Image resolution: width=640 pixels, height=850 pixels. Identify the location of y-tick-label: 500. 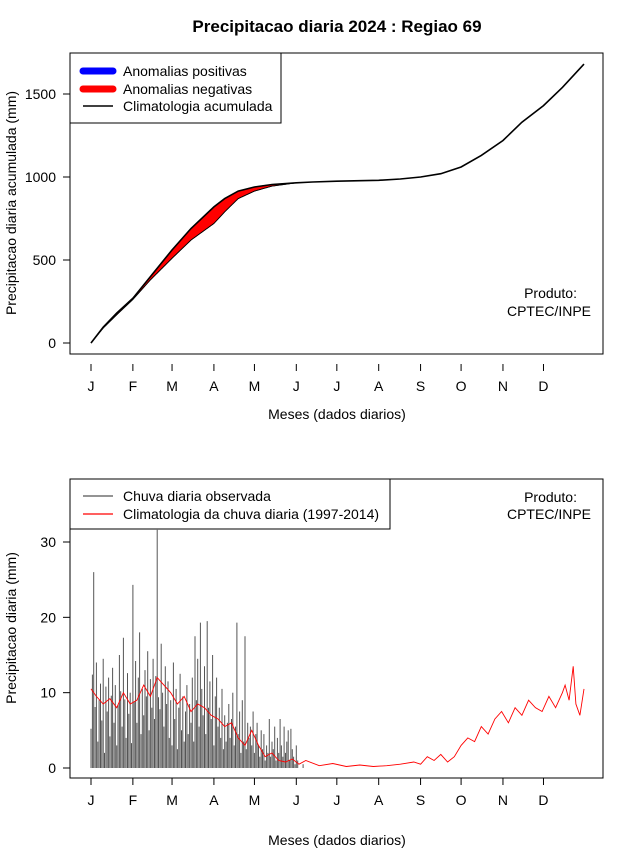
(45, 260).